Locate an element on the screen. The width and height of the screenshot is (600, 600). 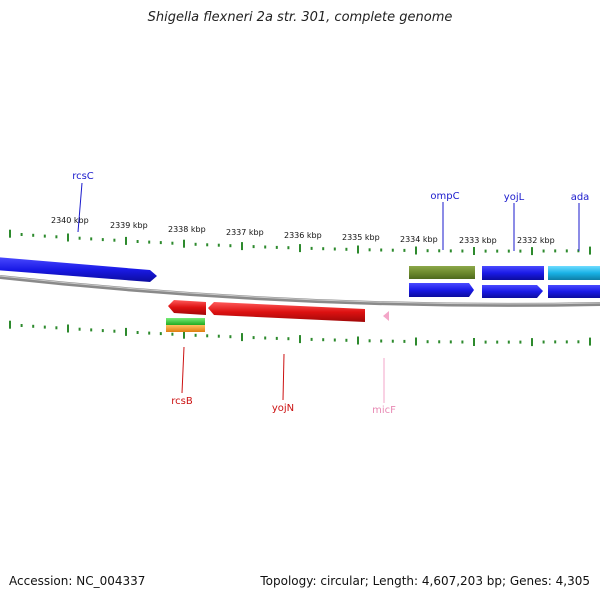
gene-rcsC is located at coordinates (78, 269).